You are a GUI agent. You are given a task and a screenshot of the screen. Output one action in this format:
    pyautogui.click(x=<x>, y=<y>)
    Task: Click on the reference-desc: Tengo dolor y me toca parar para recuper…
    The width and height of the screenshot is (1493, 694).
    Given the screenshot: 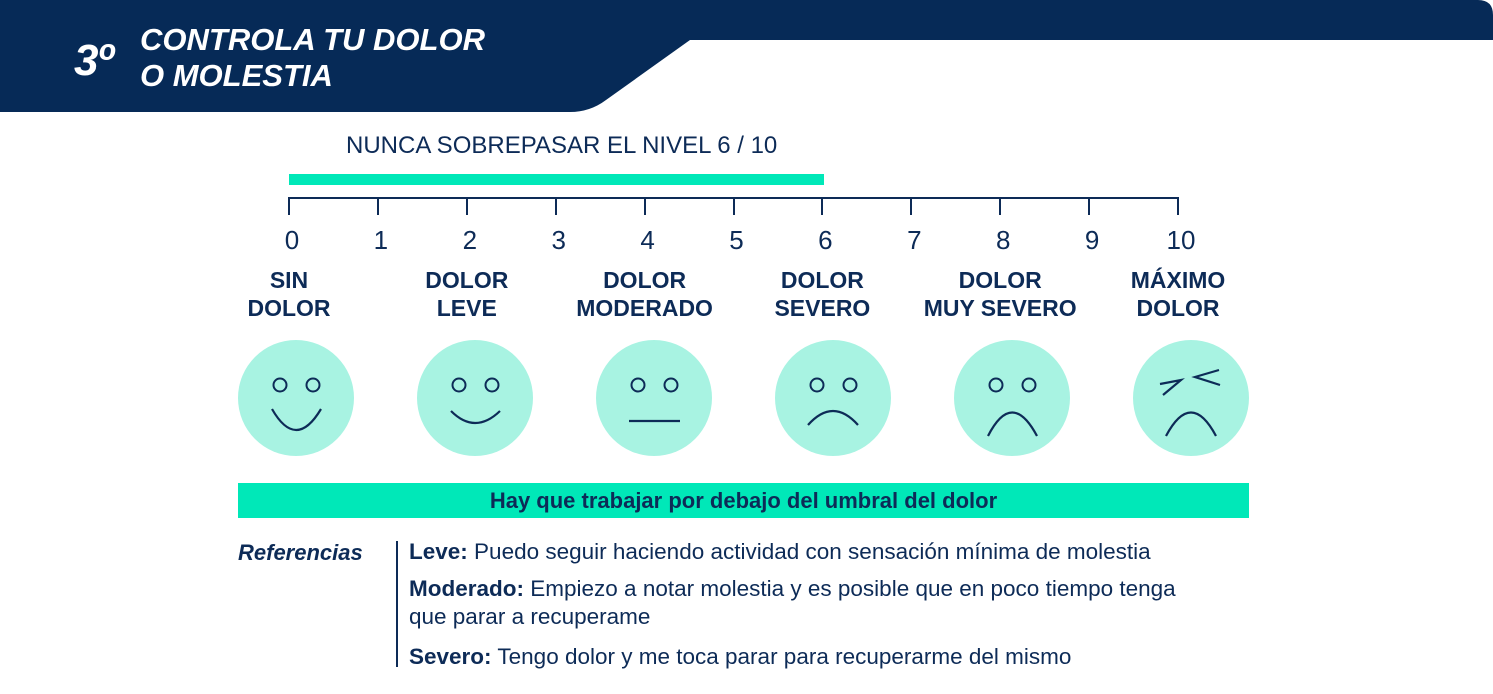 What is the action you would take?
    pyautogui.click(x=784, y=656)
    